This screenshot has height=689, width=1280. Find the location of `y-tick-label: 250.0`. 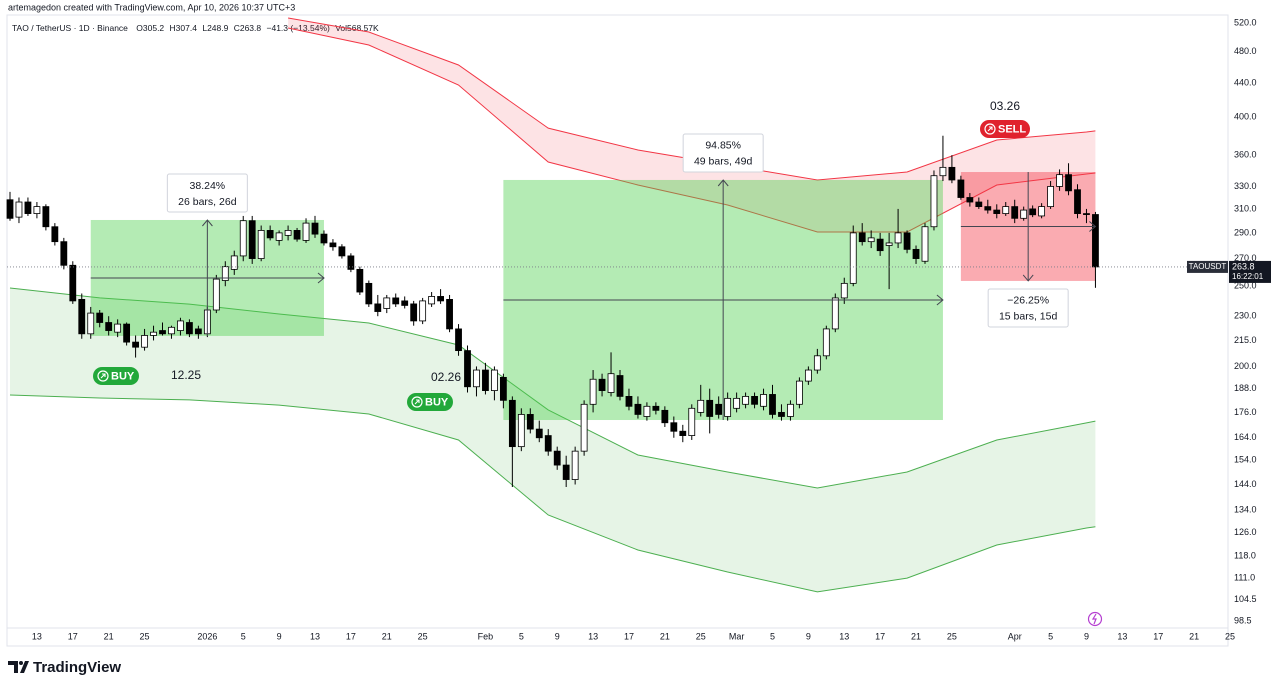

y-tick-label: 250.0 is located at coordinates (1245, 286).